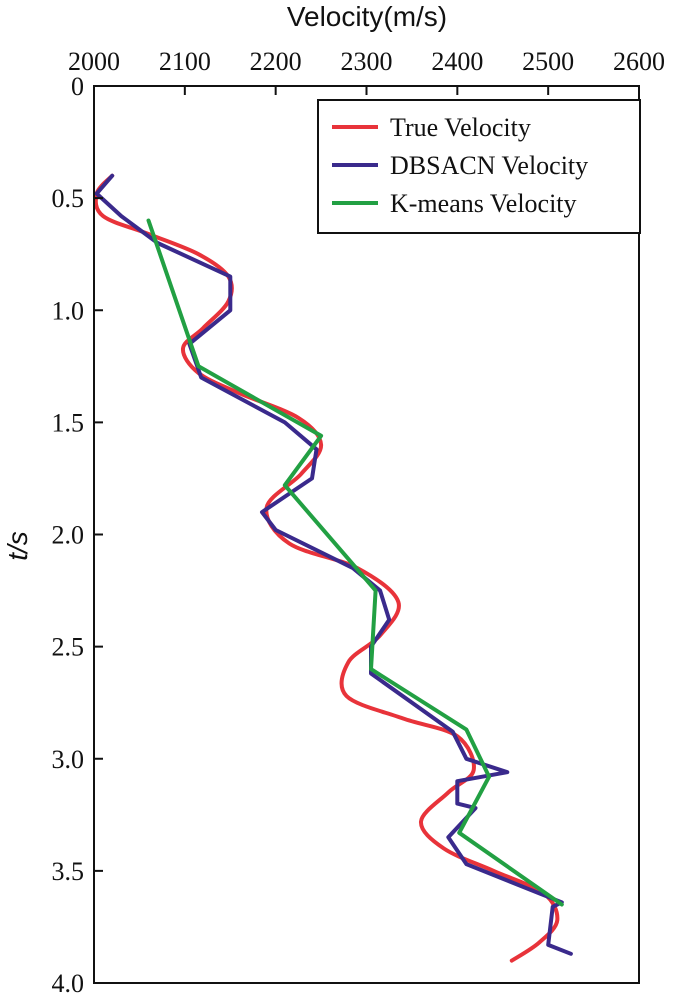 The height and width of the screenshot is (1003, 700). I want to click on y-tick-label: 0, so click(77, 86).